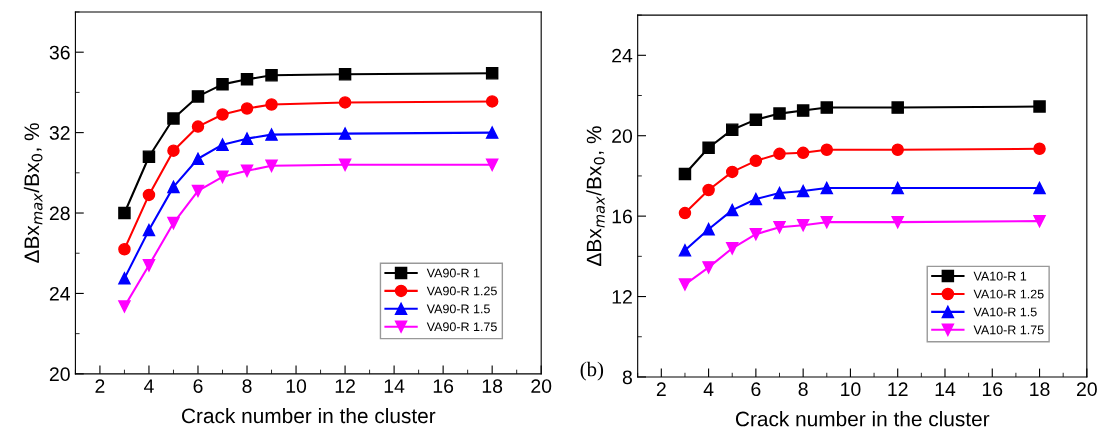  I want to click on y-tick-label: 32, so click(59, 133).